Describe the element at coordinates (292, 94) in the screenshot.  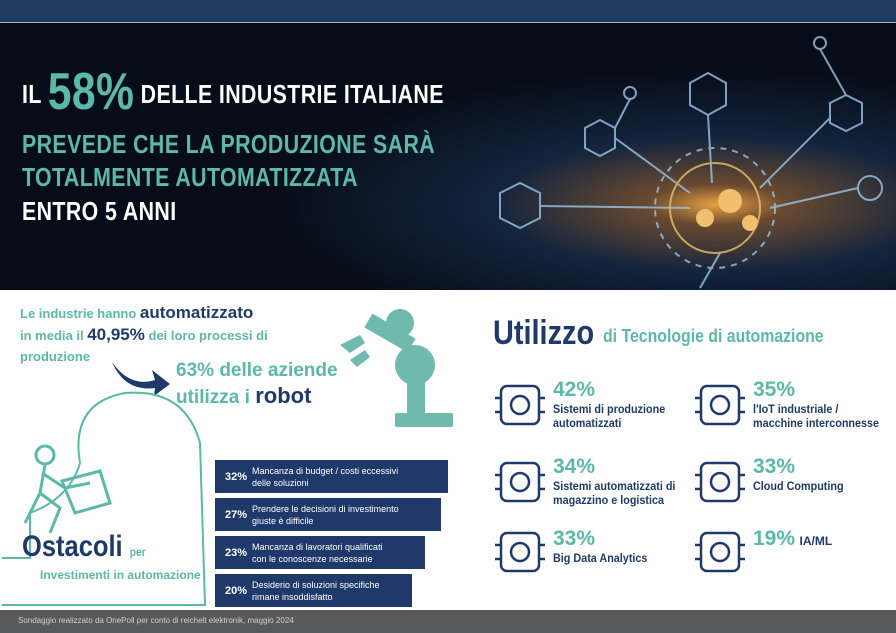
I see `headline-rest: DELLE INDUSTRIE ITALIANE` at that location.